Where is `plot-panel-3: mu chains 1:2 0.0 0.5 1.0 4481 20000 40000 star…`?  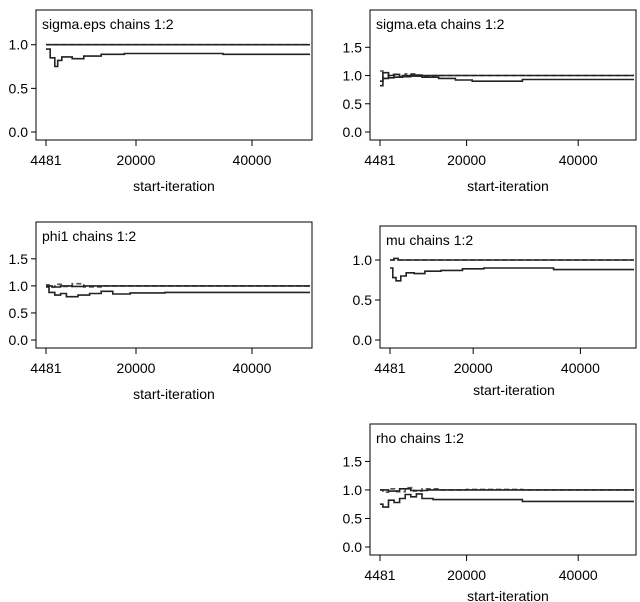 plot-panel-3: mu chains 1:2 0.0 0.5 1.0 4481 20000 40000 star… is located at coordinates (495, 311).